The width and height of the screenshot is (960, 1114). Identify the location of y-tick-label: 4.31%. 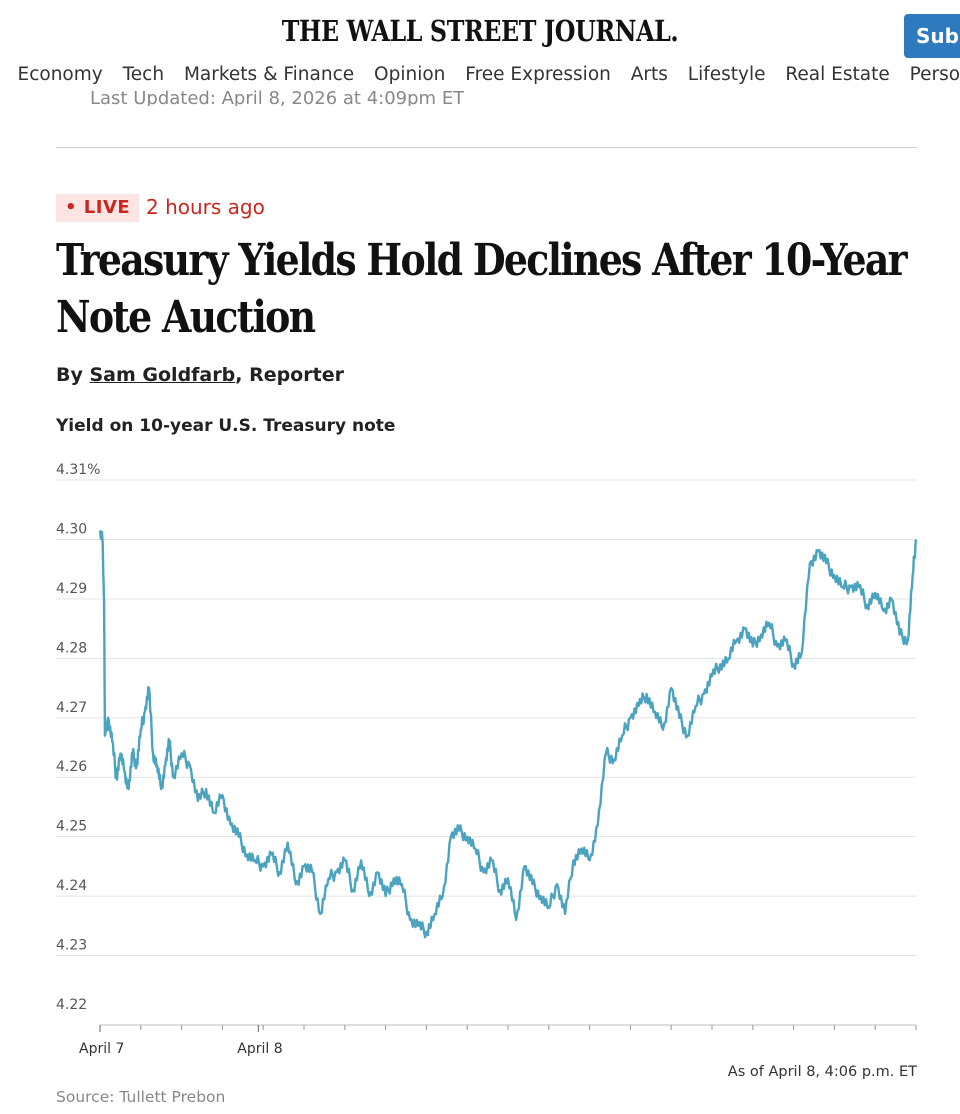
(78, 470).